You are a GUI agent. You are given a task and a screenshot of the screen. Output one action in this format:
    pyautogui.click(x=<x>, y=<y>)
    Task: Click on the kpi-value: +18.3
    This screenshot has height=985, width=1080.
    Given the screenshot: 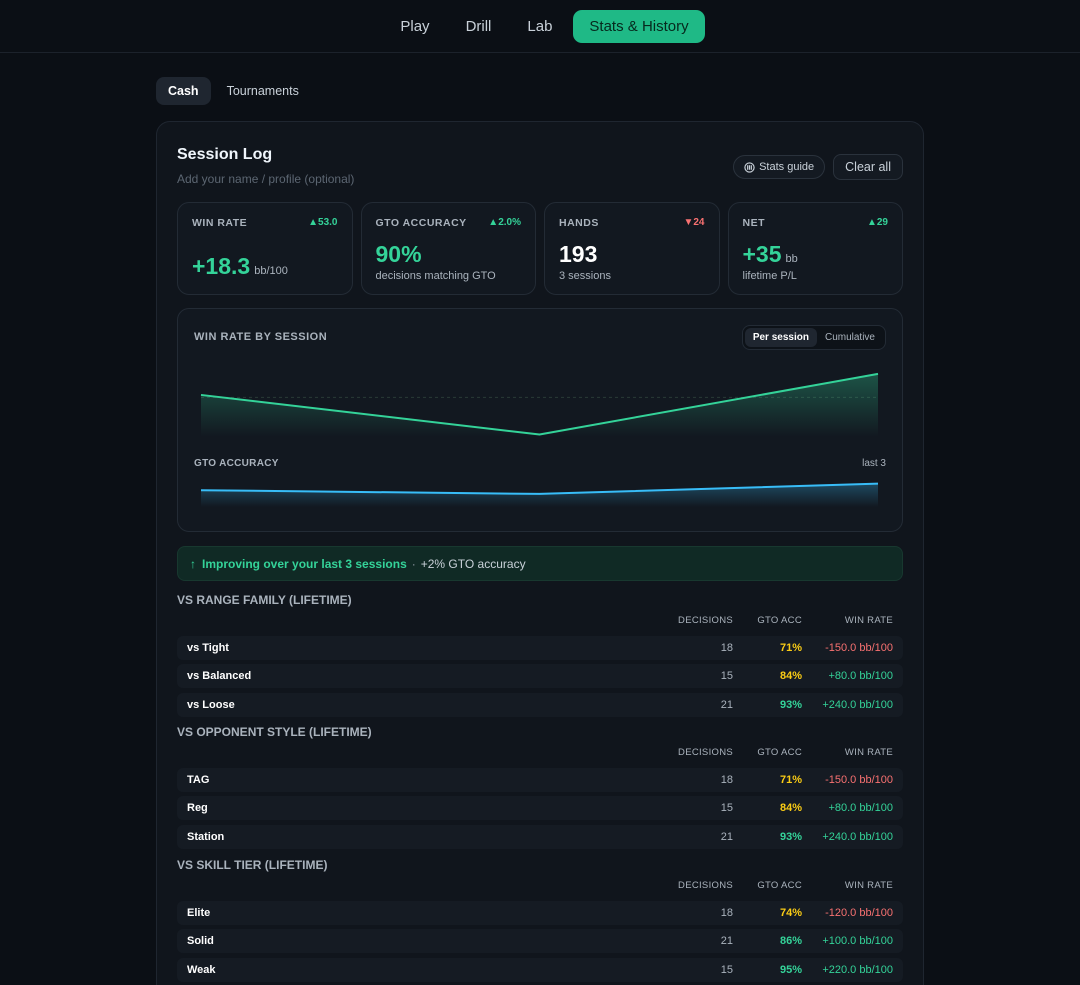 What is the action you would take?
    pyautogui.click(x=221, y=266)
    